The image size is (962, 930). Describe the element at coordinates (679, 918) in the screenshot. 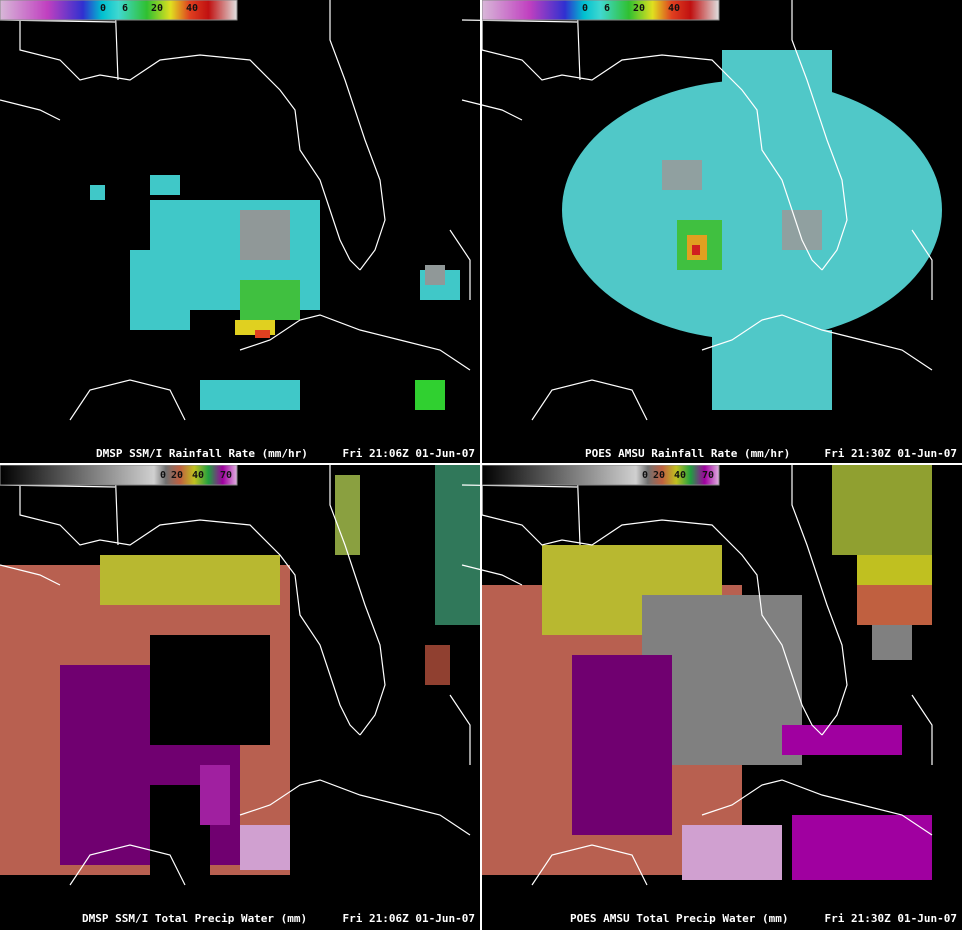

I see `caption: POES AMSU Total Precip Water (mm)` at that location.